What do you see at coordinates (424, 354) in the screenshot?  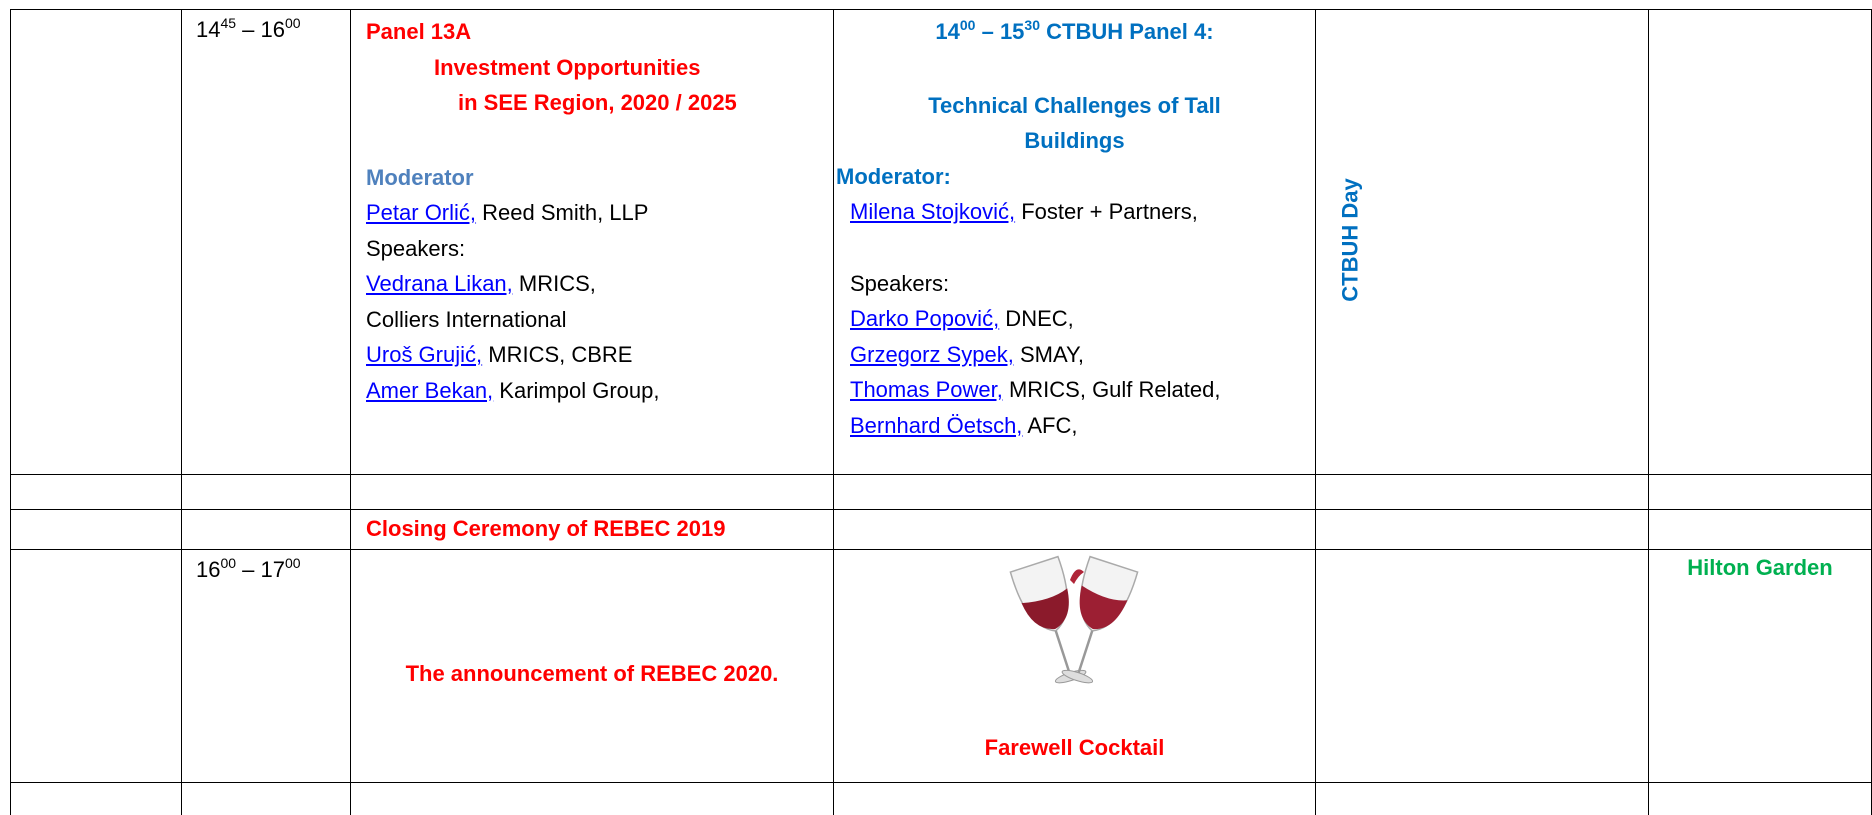 I see `person-link: Uroš Grujić,` at bounding box center [424, 354].